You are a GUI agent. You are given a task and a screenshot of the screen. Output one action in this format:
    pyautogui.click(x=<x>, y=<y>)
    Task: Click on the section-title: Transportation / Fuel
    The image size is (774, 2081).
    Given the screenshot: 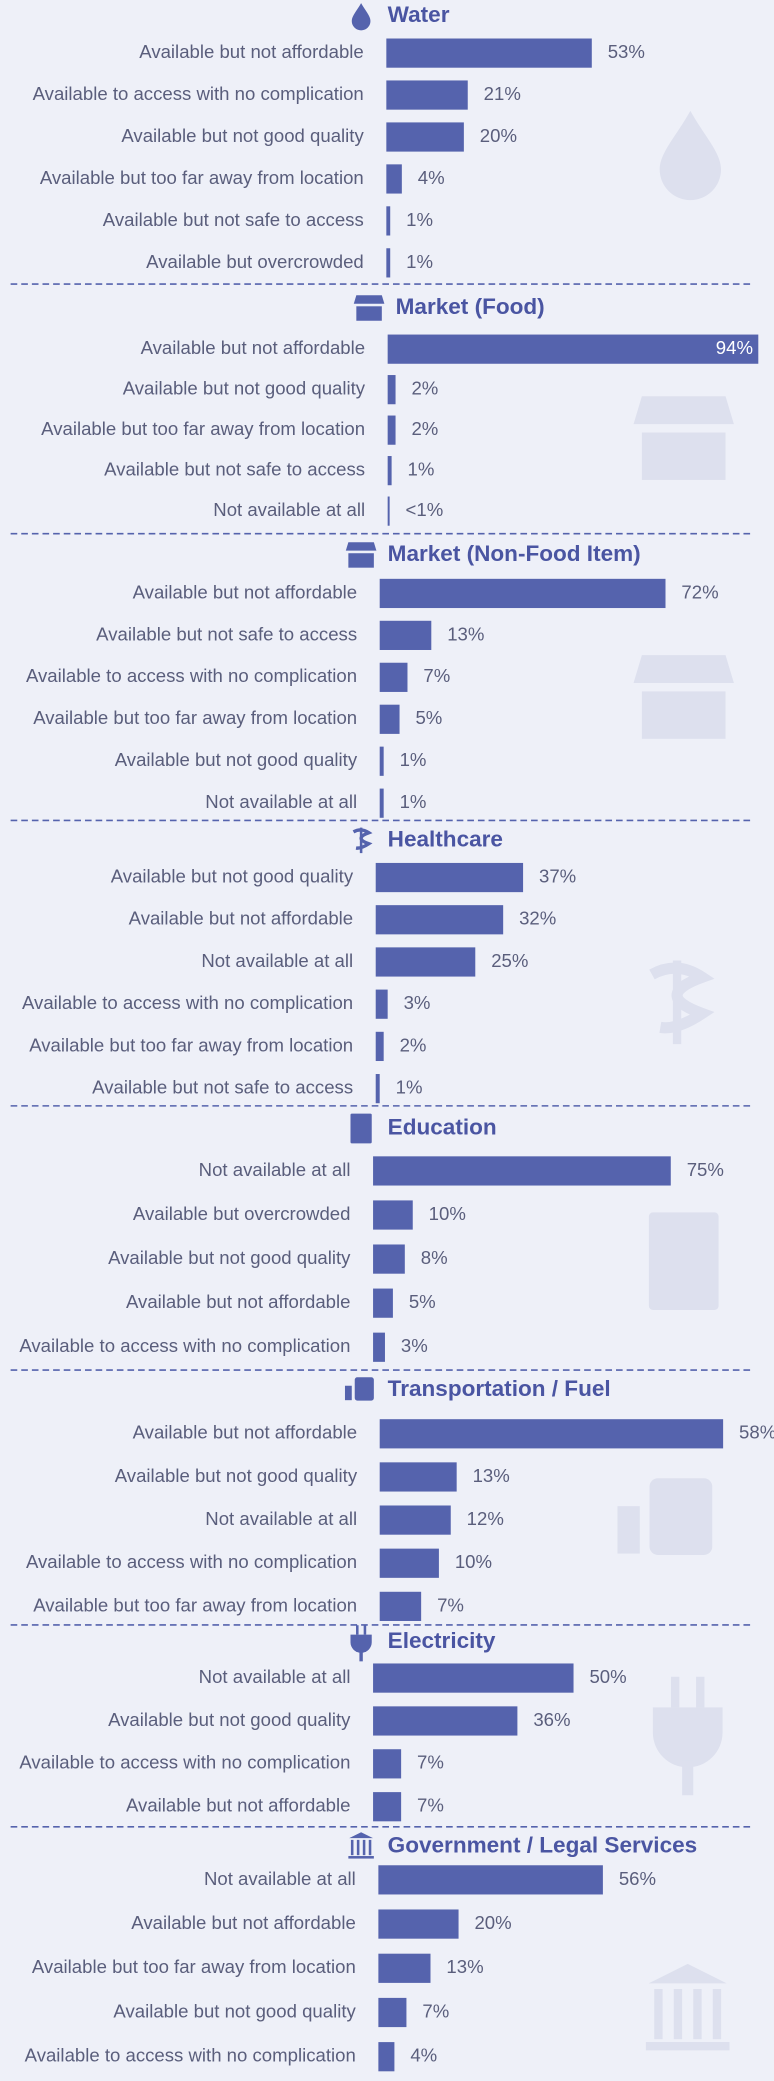 What is the action you would take?
    pyautogui.click(x=499, y=1388)
    